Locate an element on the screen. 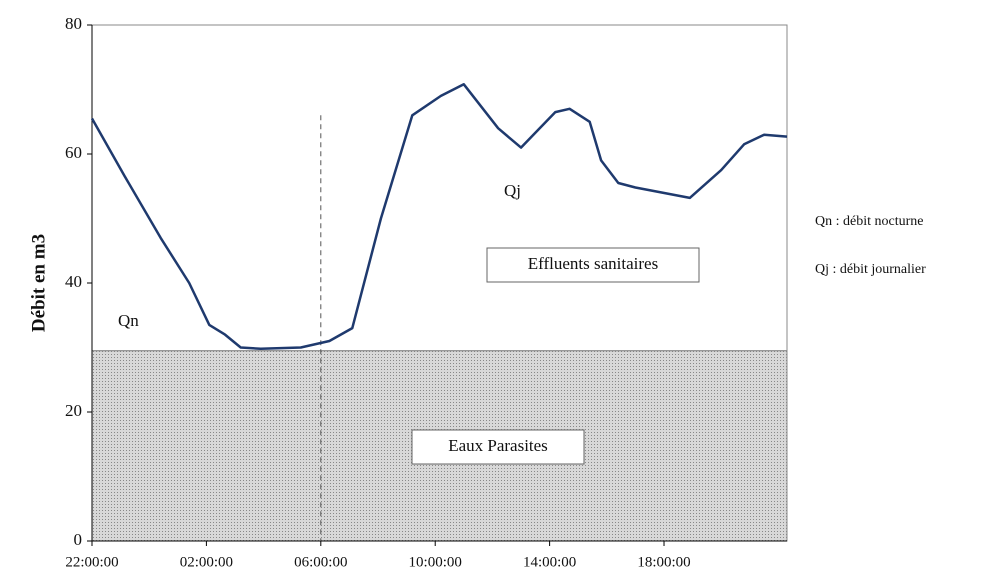  box-label: Eaux Parasites is located at coordinates (498, 445).